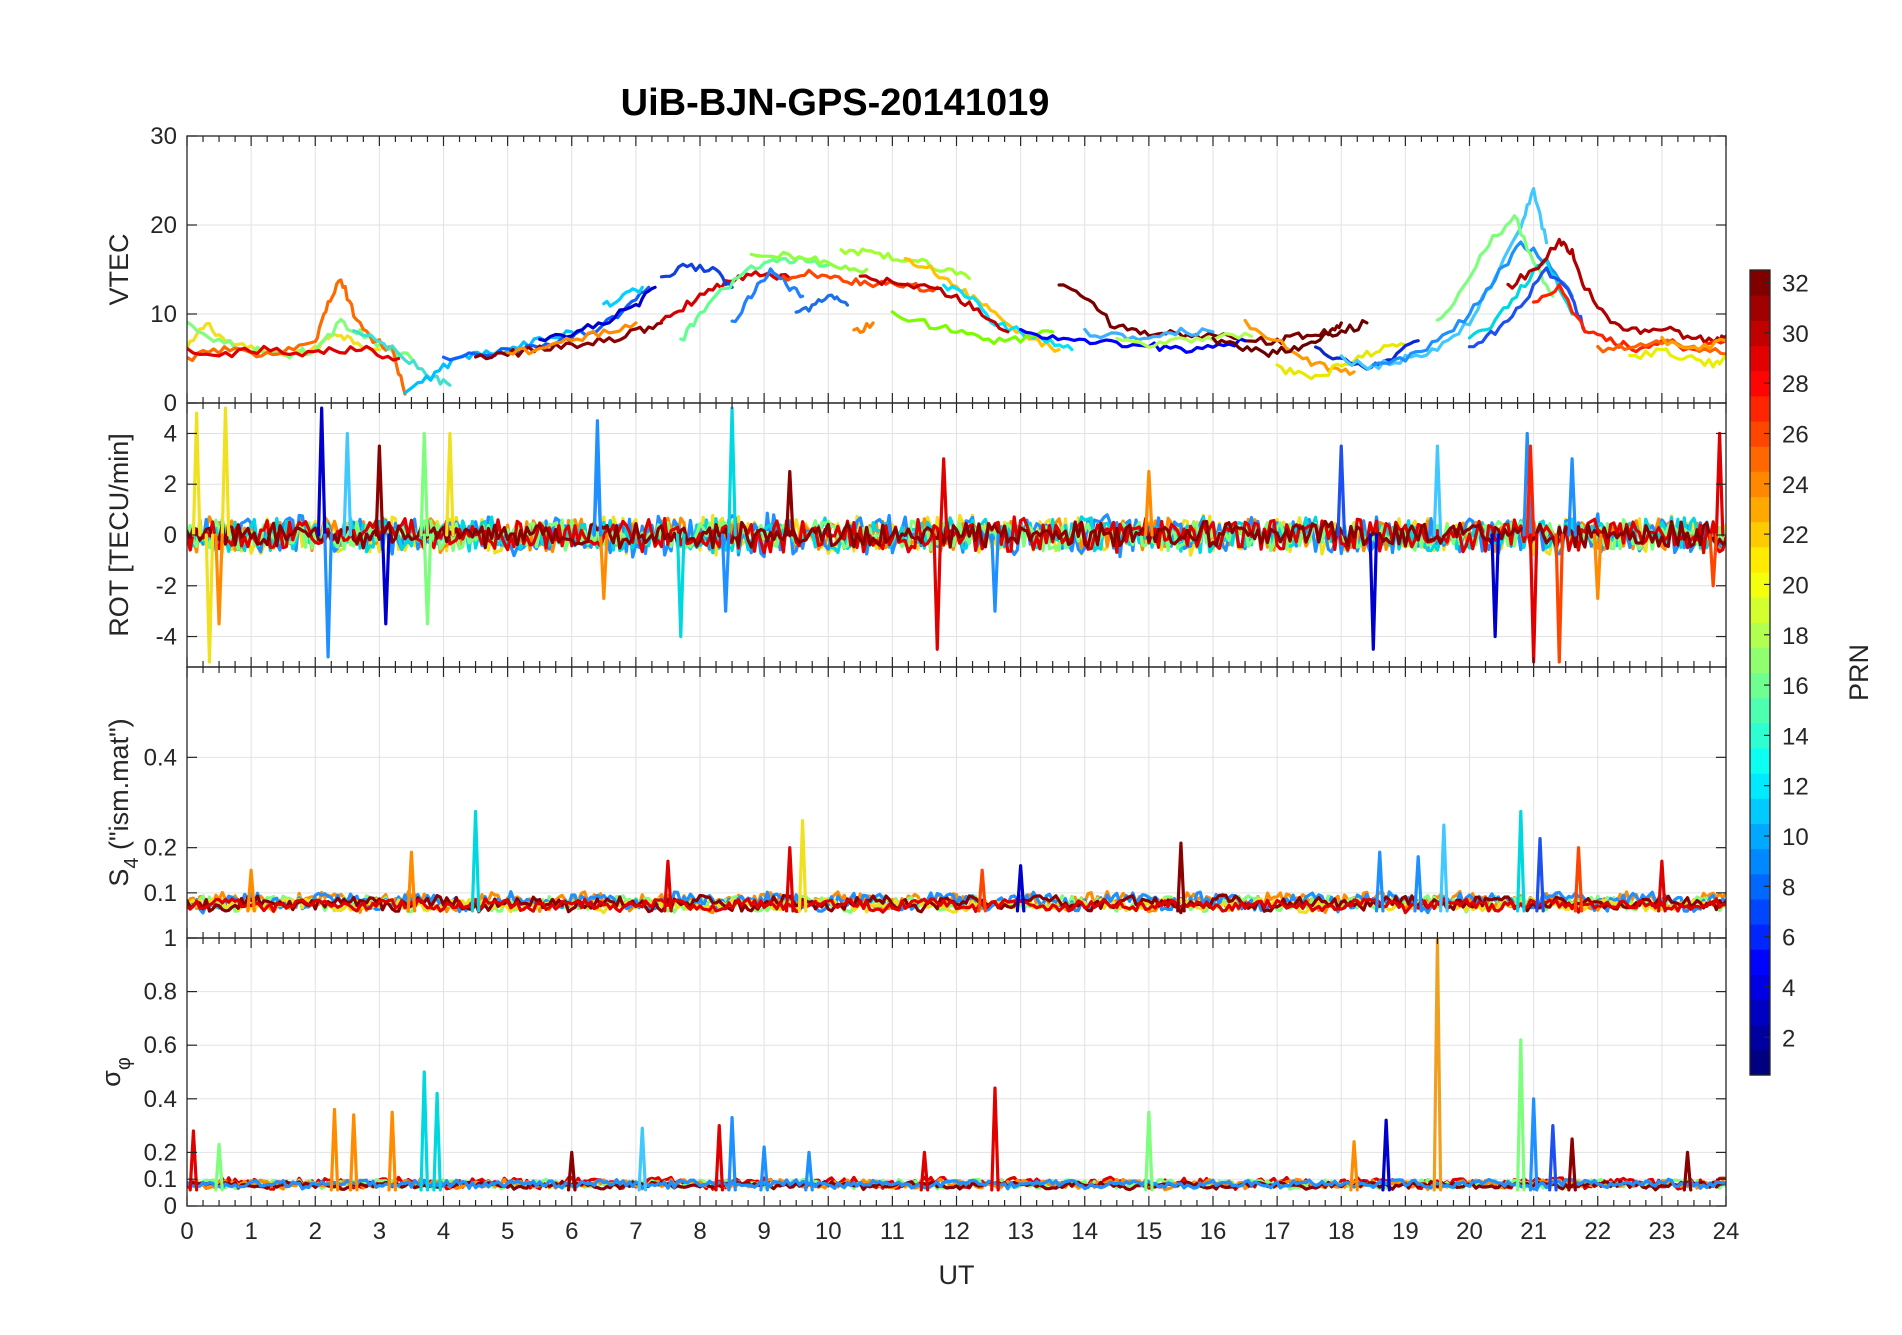 The height and width of the screenshot is (1335, 1902). Describe the element at coordinates (1405, 1231) in the screenshot. I see `x-tick-label: 19` at that location.